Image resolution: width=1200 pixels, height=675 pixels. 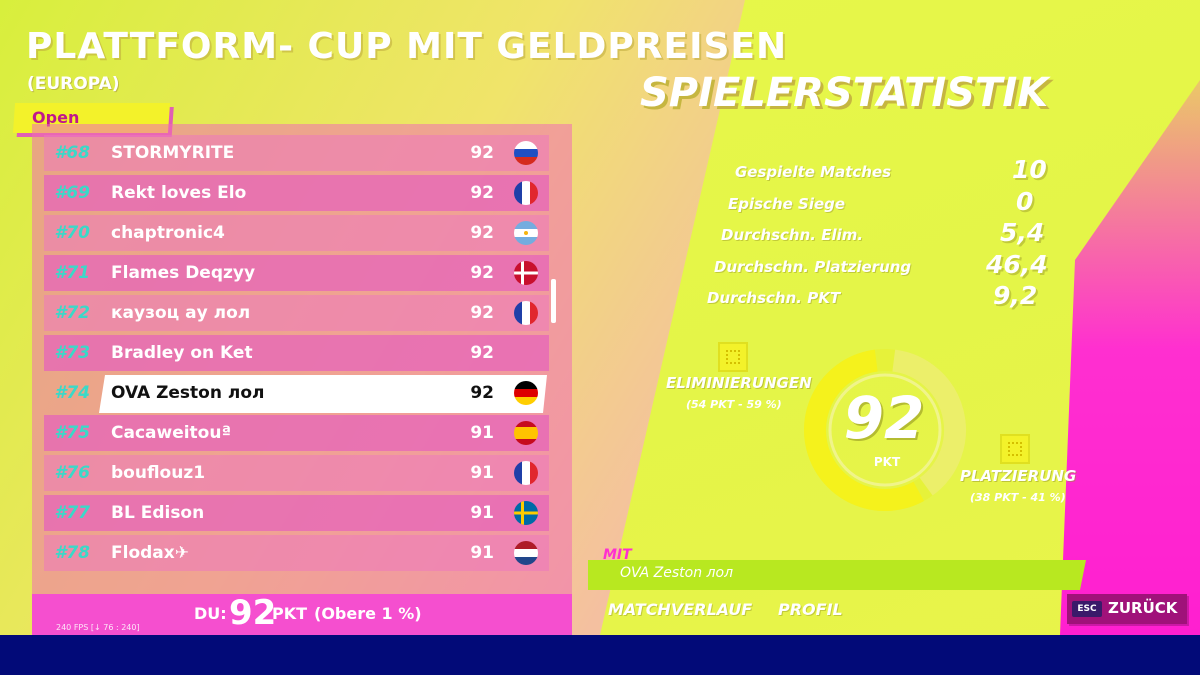 What do you see at coordinates (884, 418) in the screenshot?
I see `donut-total-value: 92` at bounding box center [884, 418].